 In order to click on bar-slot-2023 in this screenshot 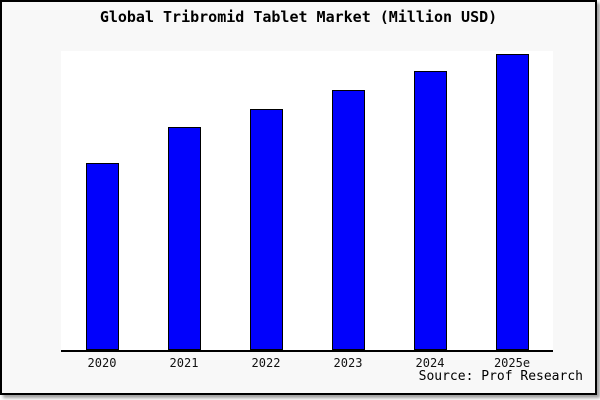, I will do `click(348, 200)`.